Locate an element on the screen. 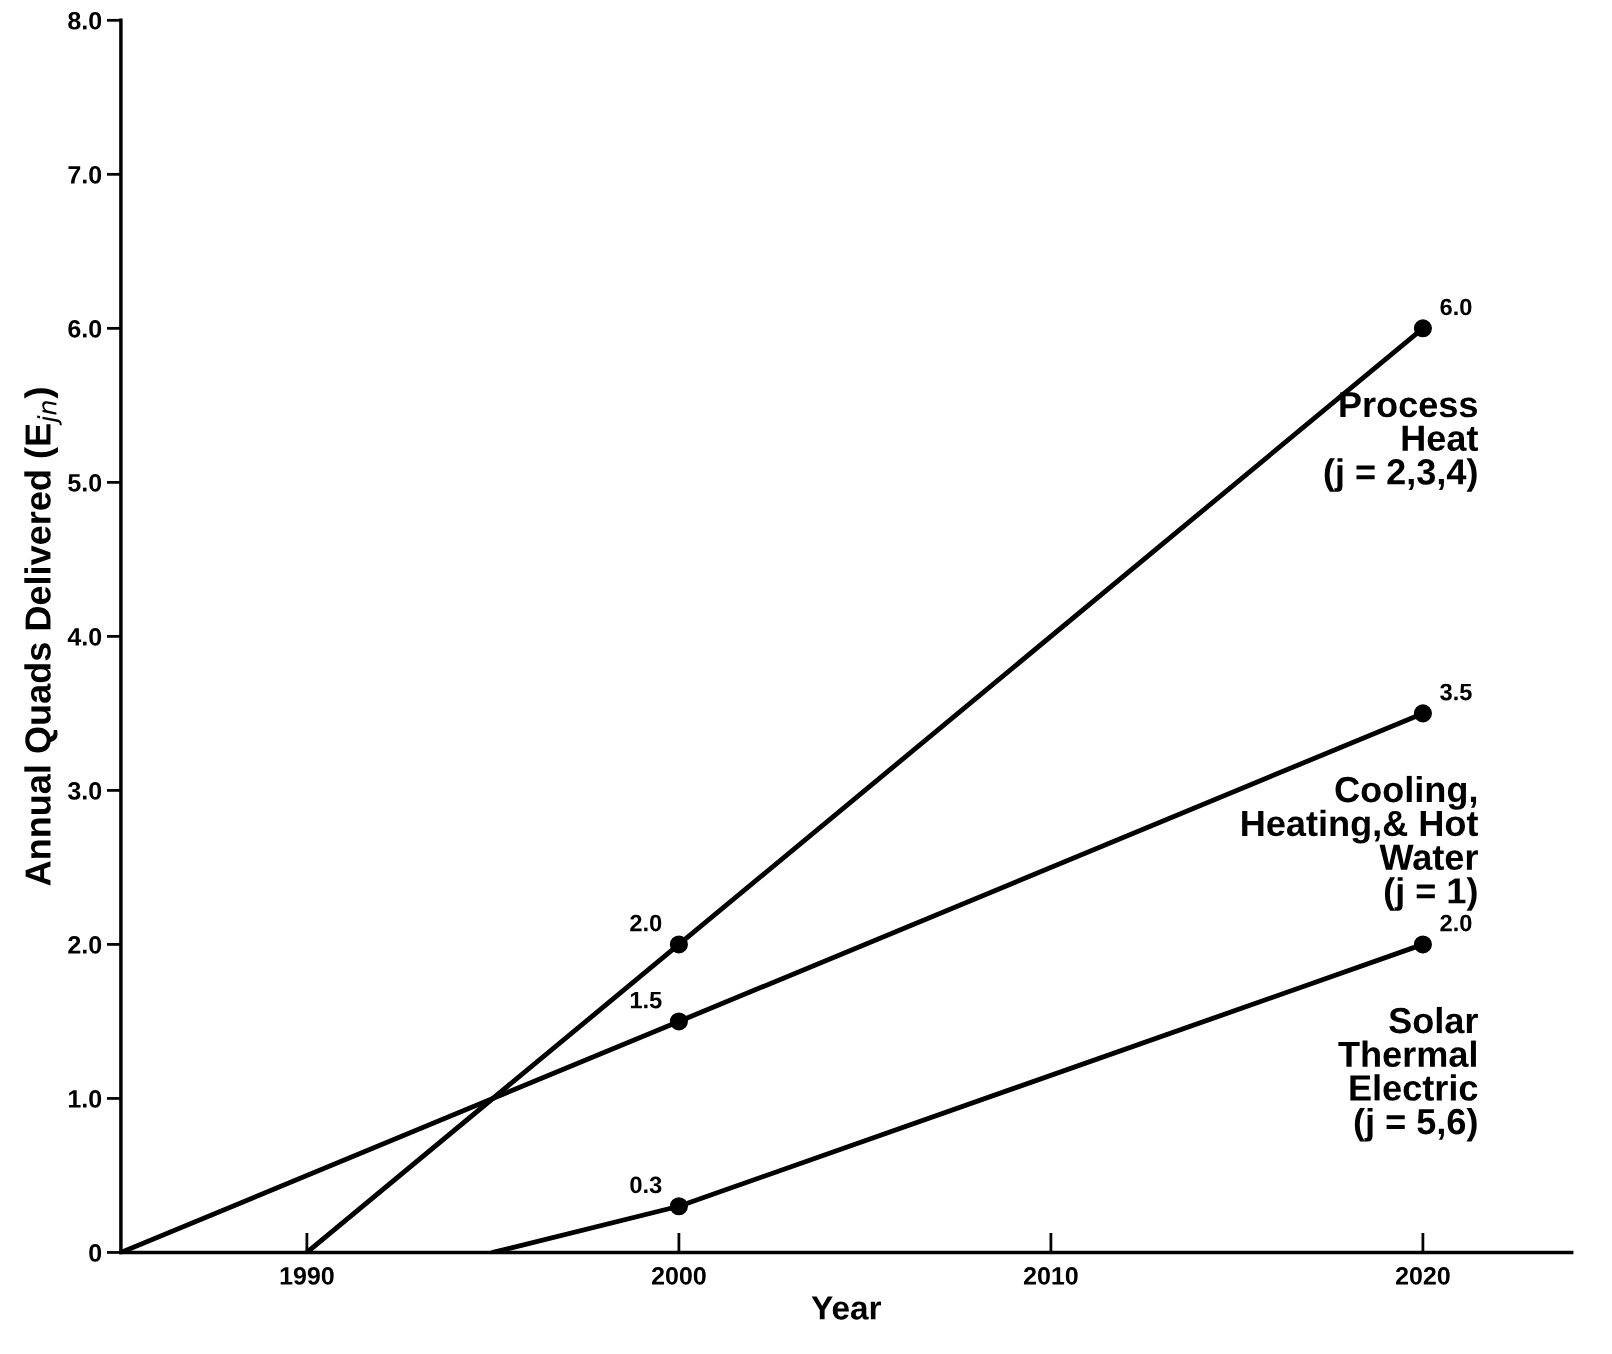 The image size is (1612, 1354). x-axis-title: Year is located at coordinates (846, 1308).